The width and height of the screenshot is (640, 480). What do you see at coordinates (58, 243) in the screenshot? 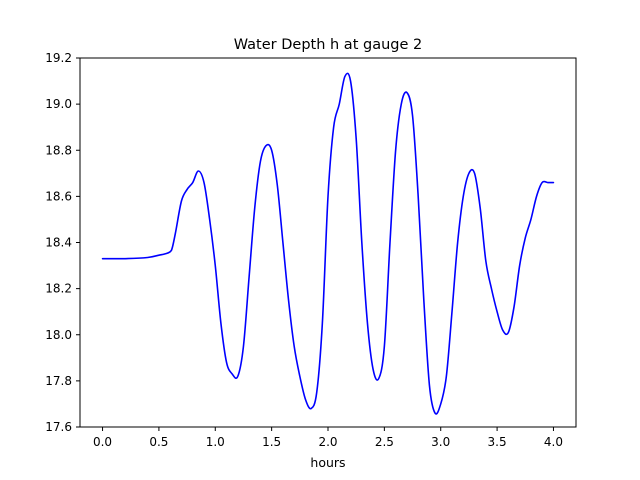
I see `y-tick-label: 18.4` at bounding box center [58, 243].